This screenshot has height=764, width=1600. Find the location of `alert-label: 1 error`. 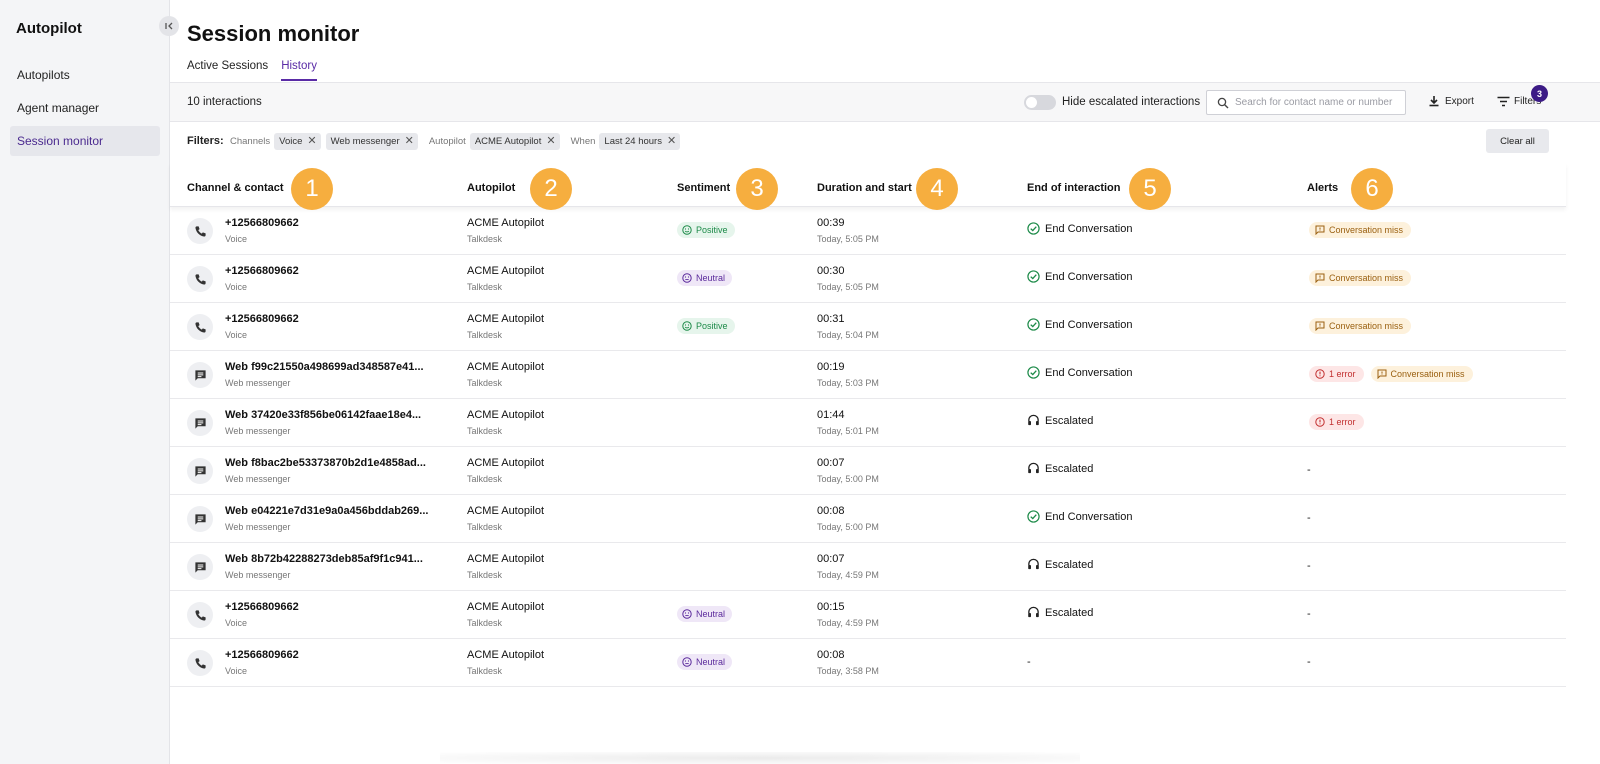

alert-label: 1 error is located at coordinates (1342, 374).